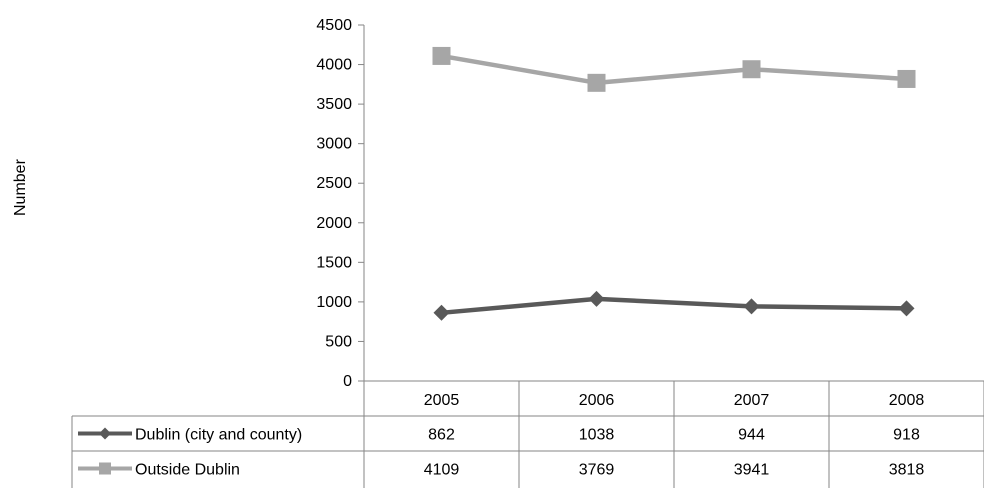 The width and height of the screenshot is (984, 488). Describe the element at coordinates (907, 400) in the screenshot. I see `x-category-label: 2008` at that location.